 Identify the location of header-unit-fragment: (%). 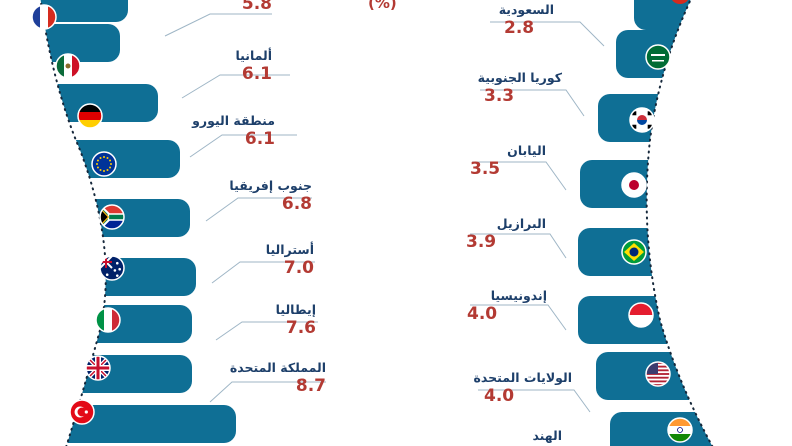
(382, 6).